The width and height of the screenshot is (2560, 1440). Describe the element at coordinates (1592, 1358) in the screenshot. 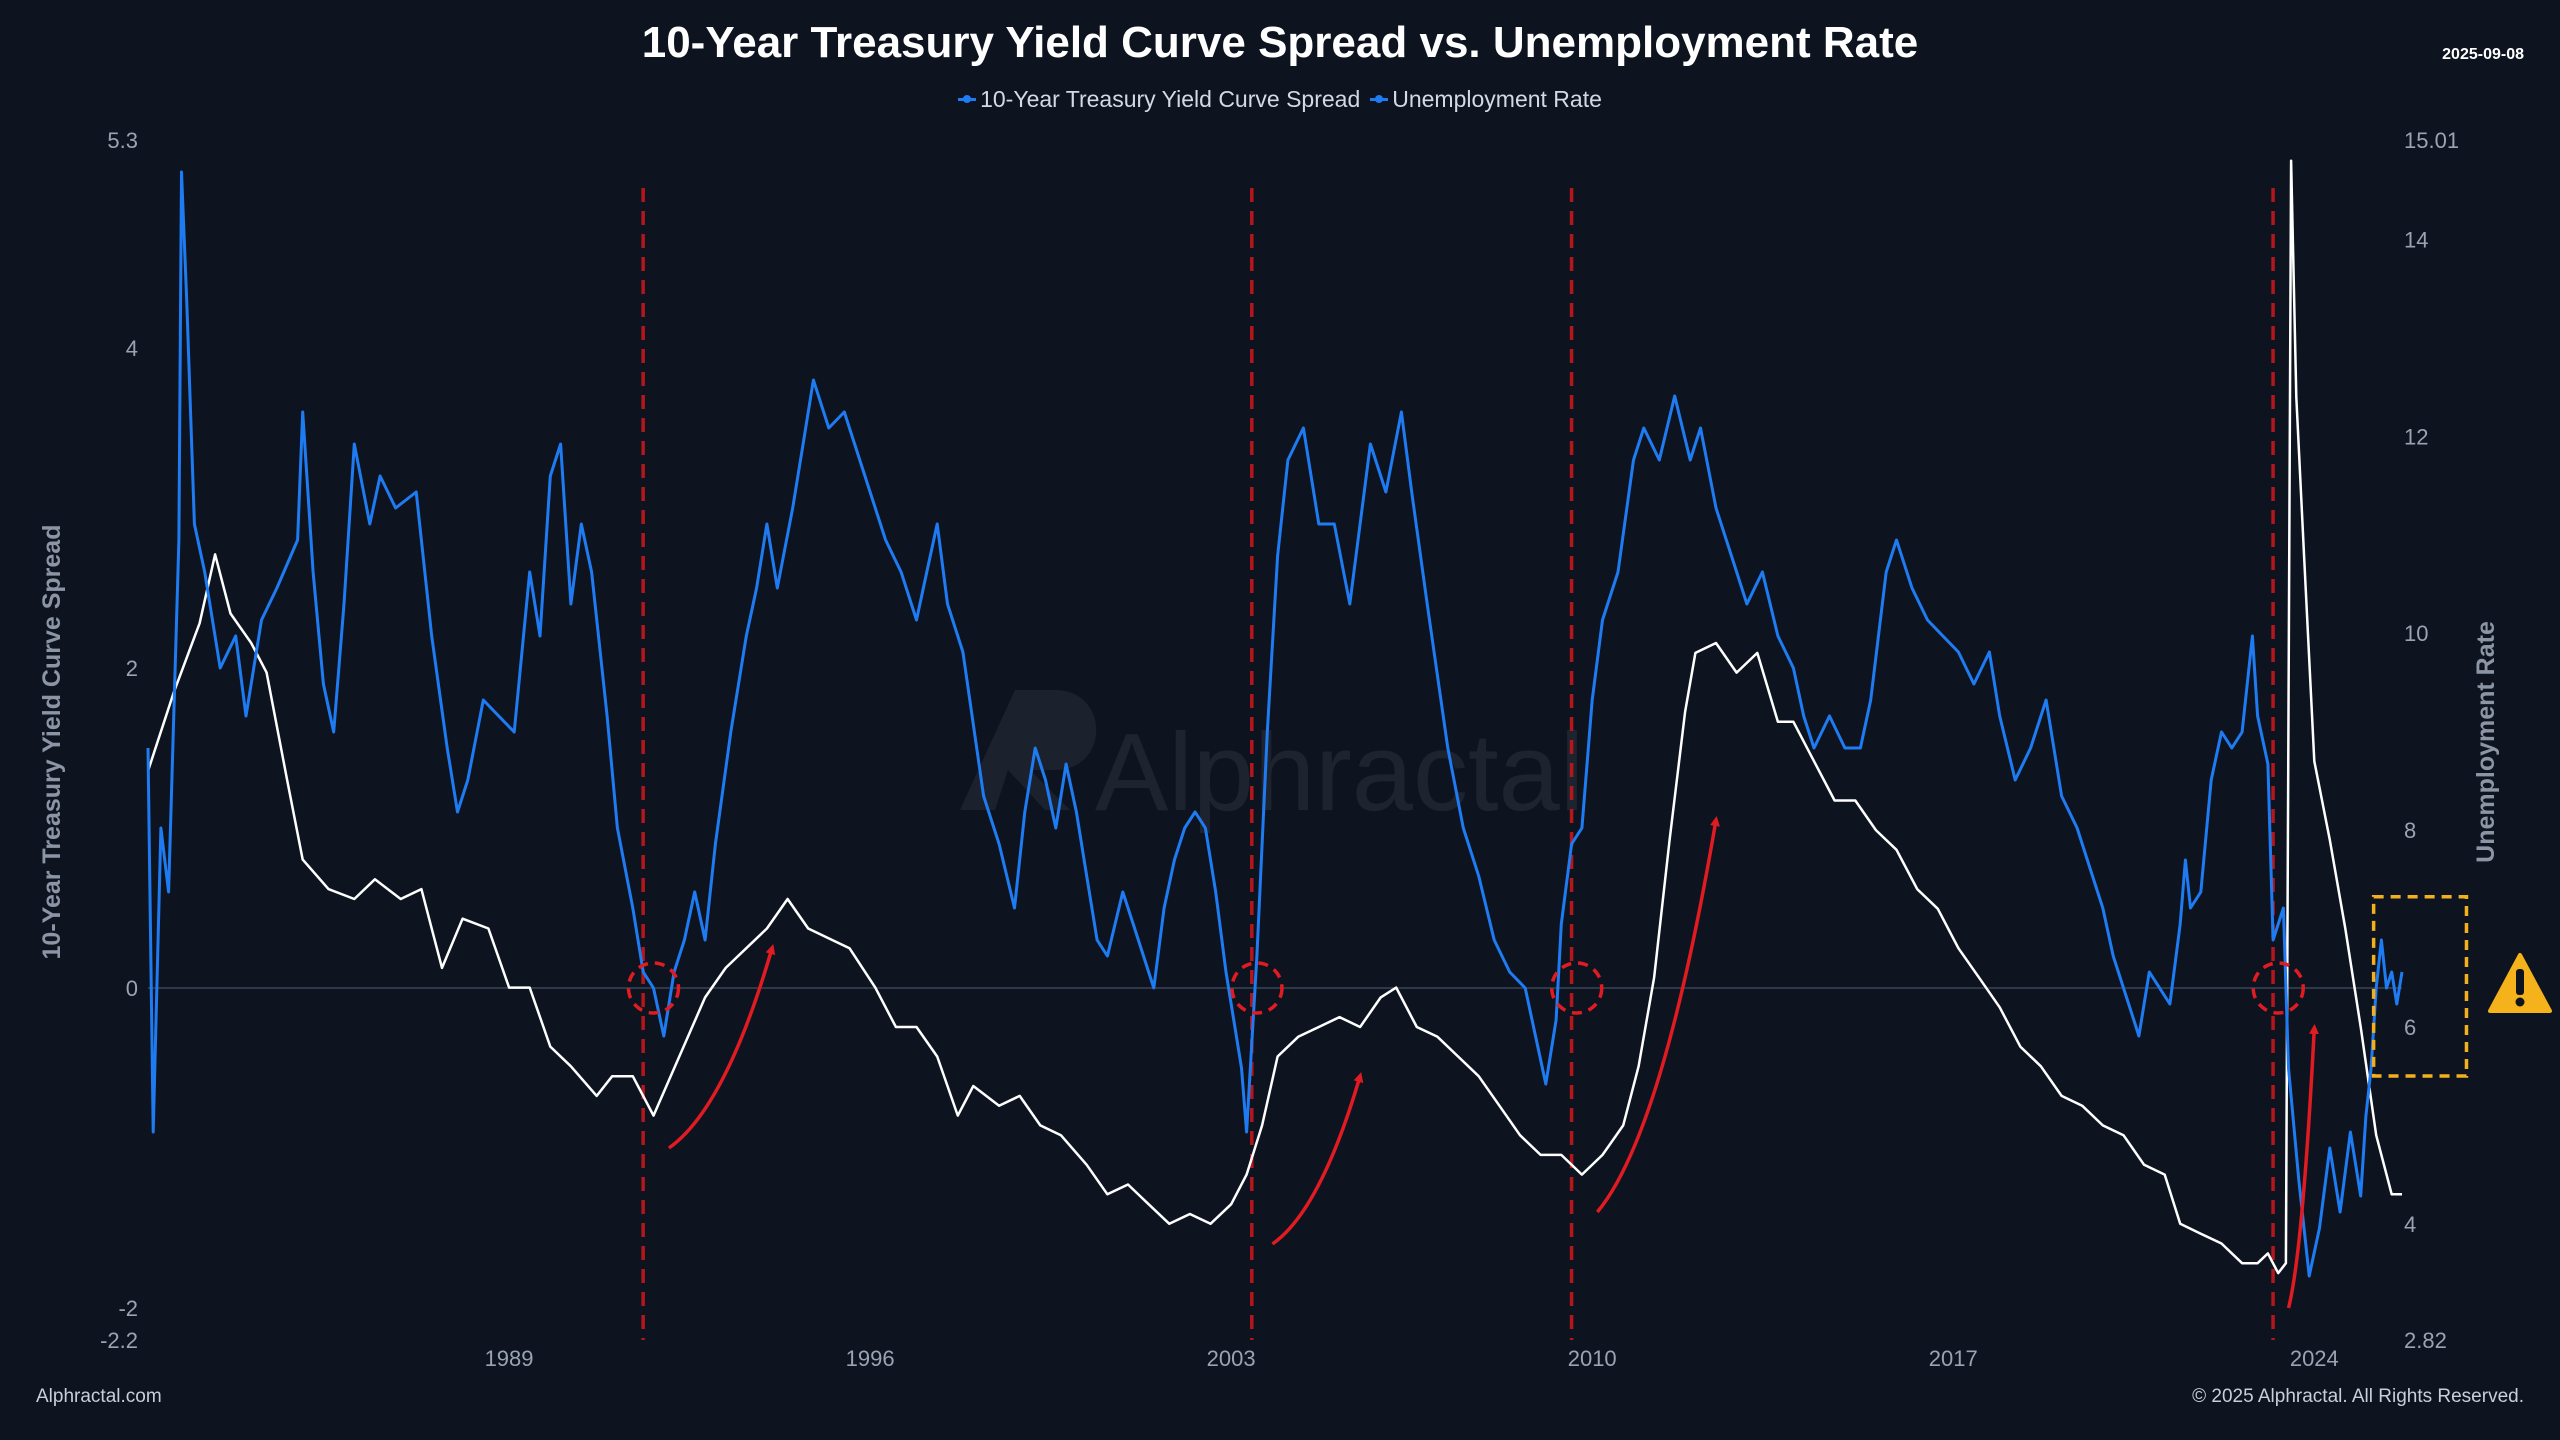

I see `x-tick-label: 2010` at that location.